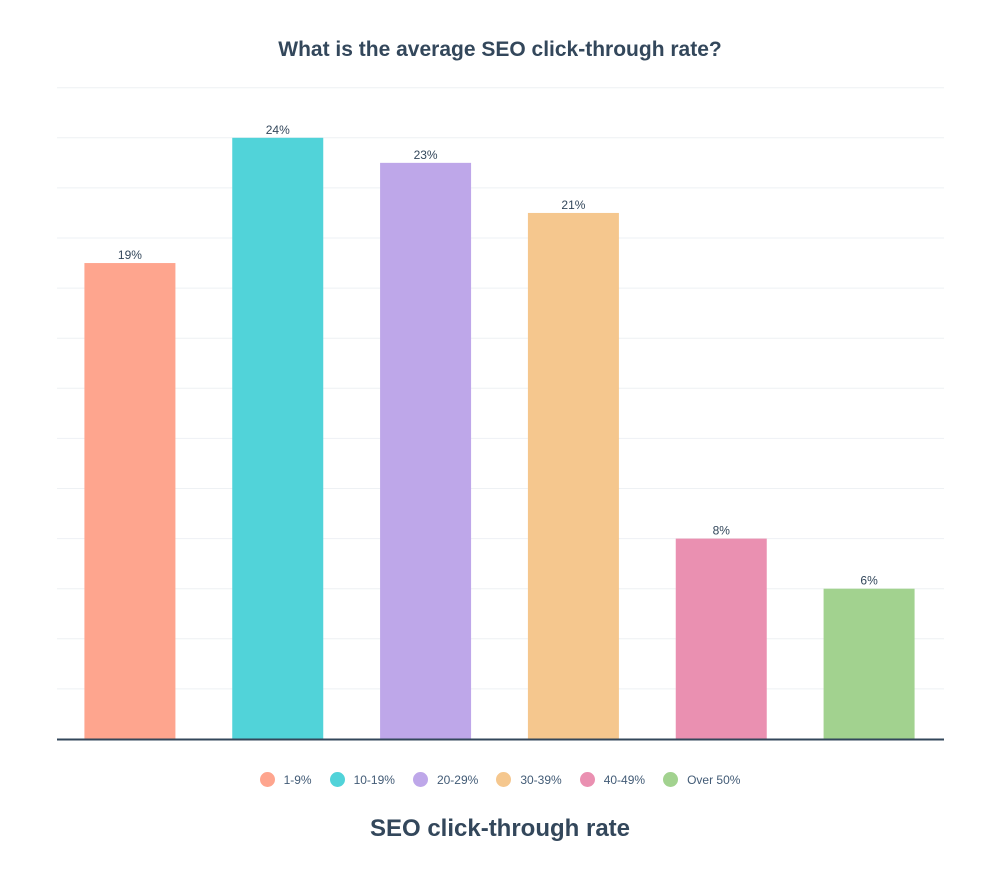  I want to click on legend-item: 20-29%, so click(445, 779).